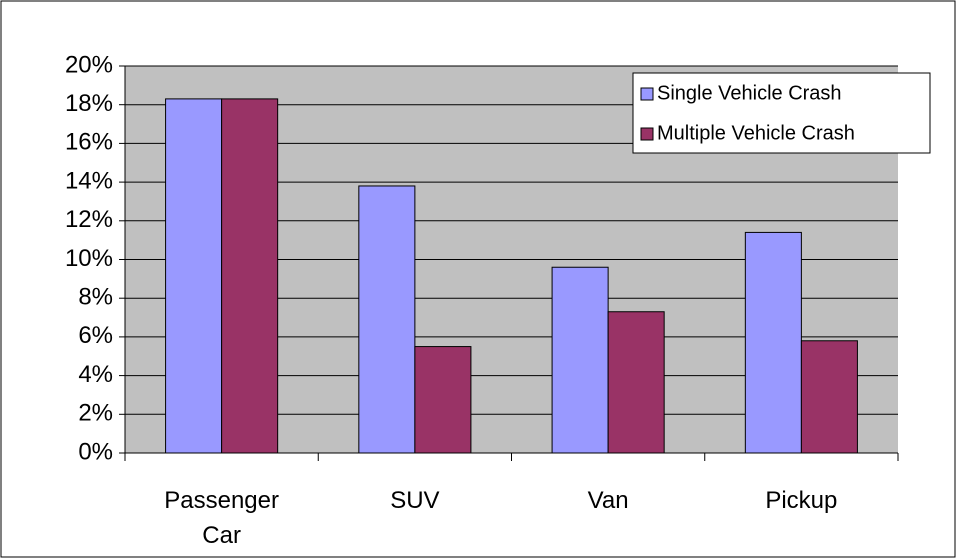  I want to click on y-tick-label: 20%, so click(89, 64).